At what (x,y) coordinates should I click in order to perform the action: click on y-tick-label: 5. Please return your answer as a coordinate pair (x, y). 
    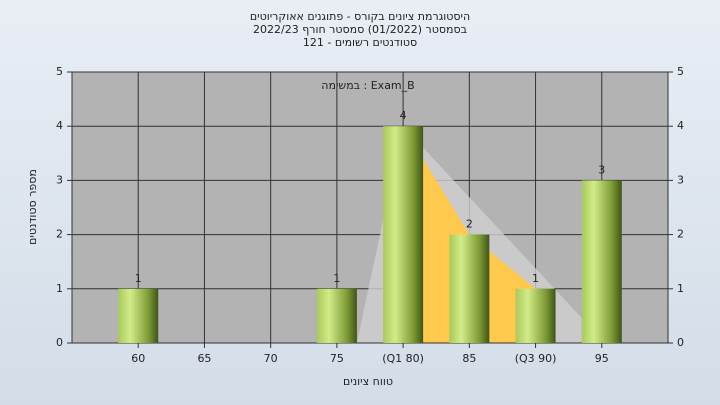
    Looking at the image, I should click on (59, 71).